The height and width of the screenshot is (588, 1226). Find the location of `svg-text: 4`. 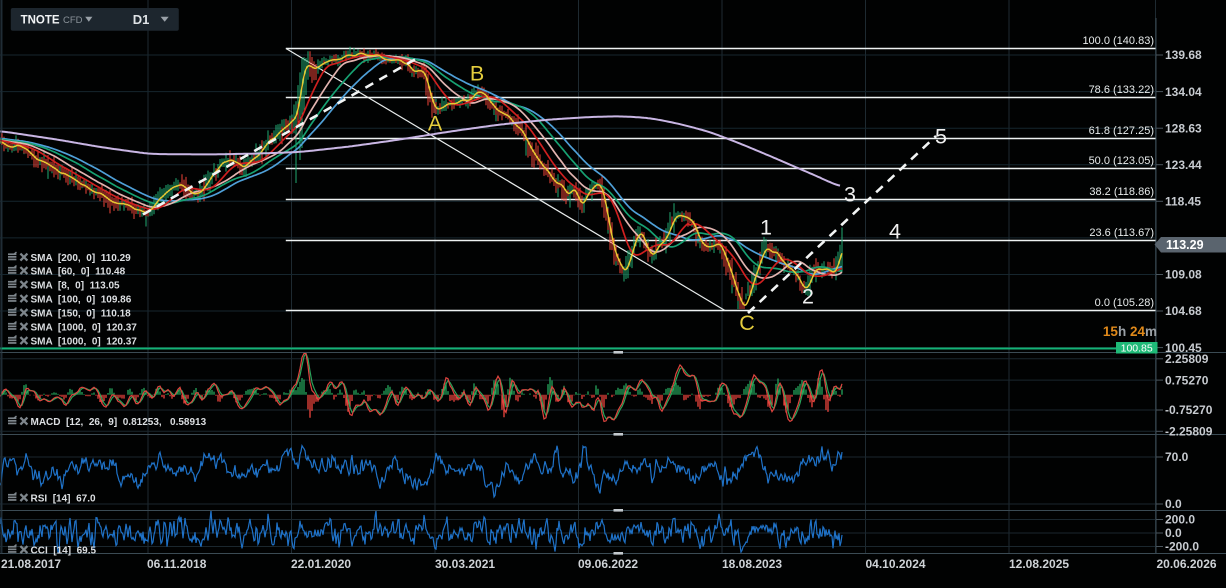

svg-text: 4 is located at coordinates (895, 232).